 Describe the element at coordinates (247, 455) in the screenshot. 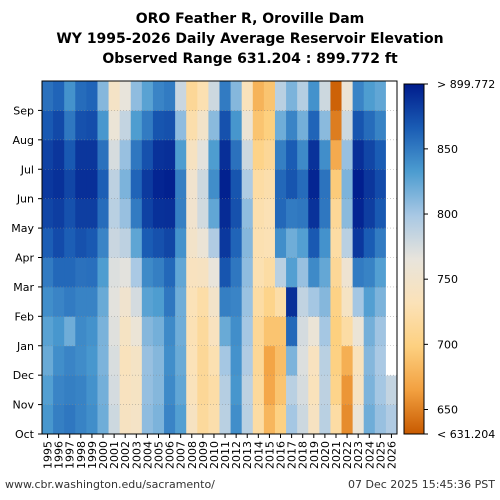

I see `x-tick-label: 2013` at that location.